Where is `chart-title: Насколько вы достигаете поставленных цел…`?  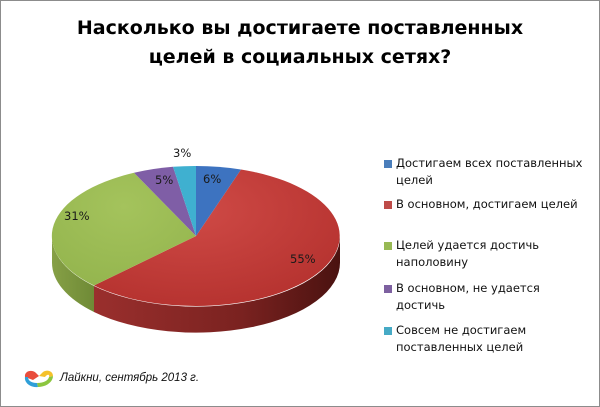
chart-title: Насколько вы достигаете поставленных цел… is located at coordinates (300, 43).